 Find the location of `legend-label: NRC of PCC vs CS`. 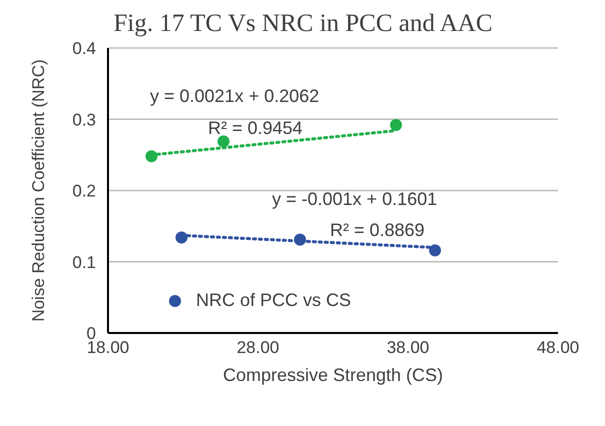

legend-label: NRC of PCC vs CS is located at coordinates (274, 300).